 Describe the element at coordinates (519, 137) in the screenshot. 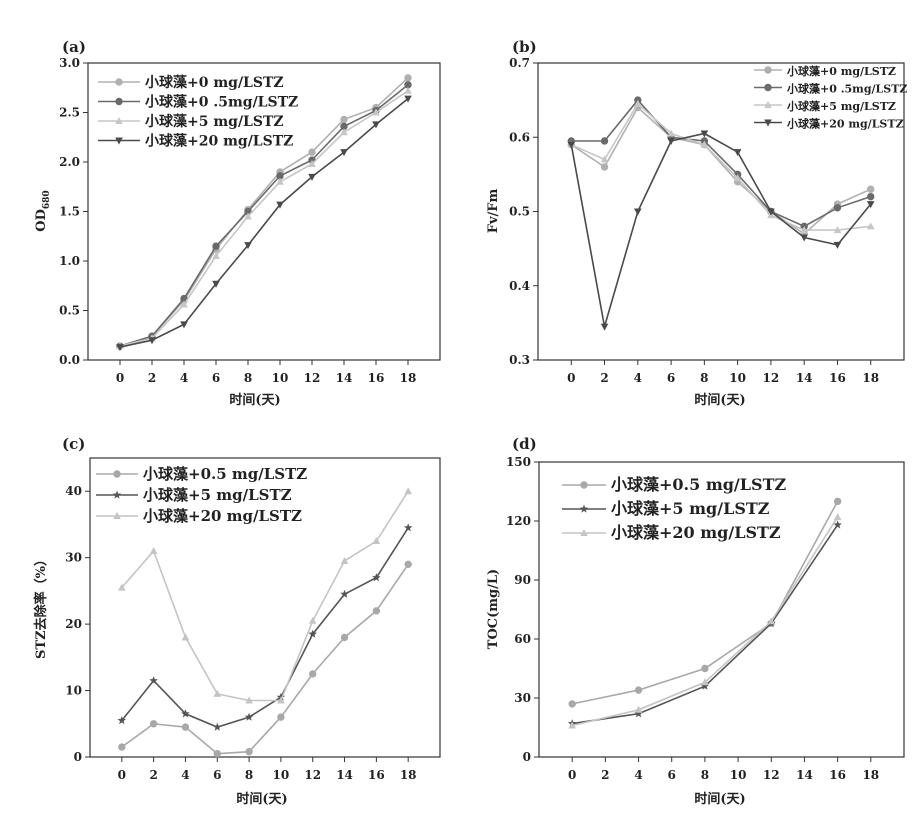

I see `y-tick-label: 0.6` at that location.